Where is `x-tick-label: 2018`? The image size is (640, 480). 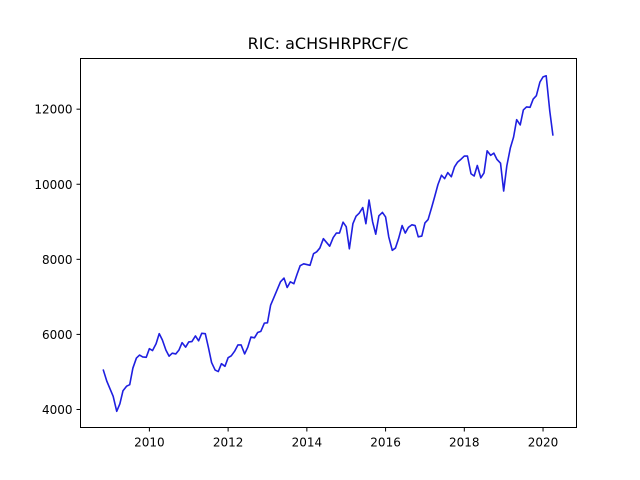 x-tick-label: 2018 is located at coordinates (464, 443).